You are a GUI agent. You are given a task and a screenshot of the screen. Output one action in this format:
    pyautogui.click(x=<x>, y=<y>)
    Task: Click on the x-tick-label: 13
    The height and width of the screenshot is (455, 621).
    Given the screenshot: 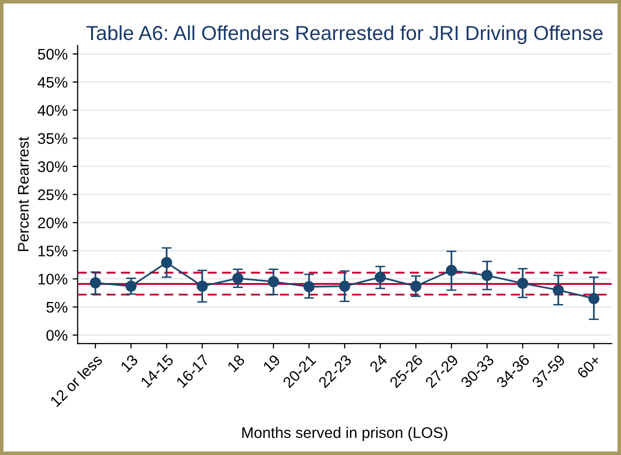 What is the action you would take?
    pyautogui.click(x=129, y=363)
    